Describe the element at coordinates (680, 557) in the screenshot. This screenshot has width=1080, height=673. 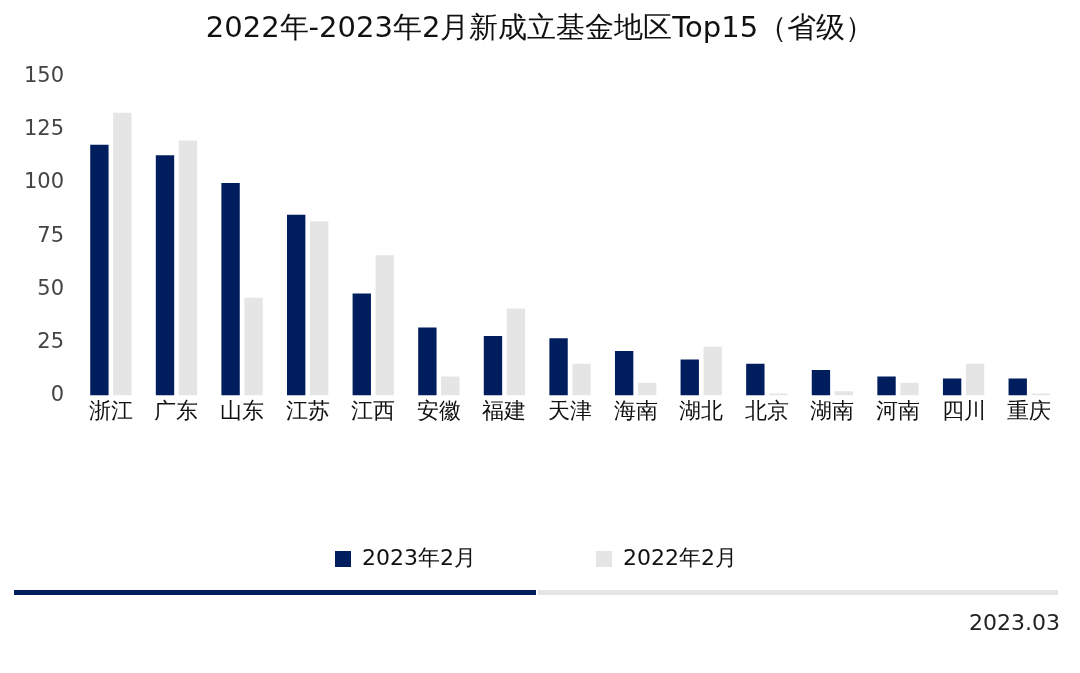
I see `legend-label: 2022年2月` at that location.